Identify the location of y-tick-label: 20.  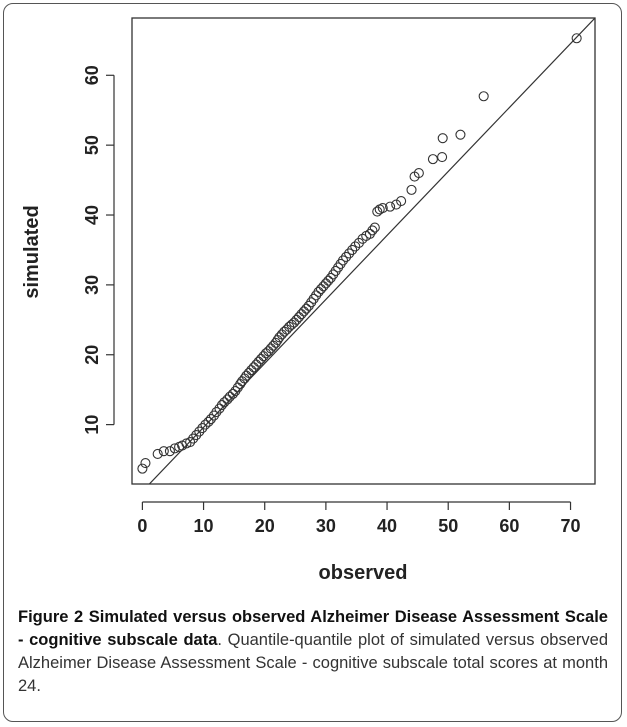
(92, 355).